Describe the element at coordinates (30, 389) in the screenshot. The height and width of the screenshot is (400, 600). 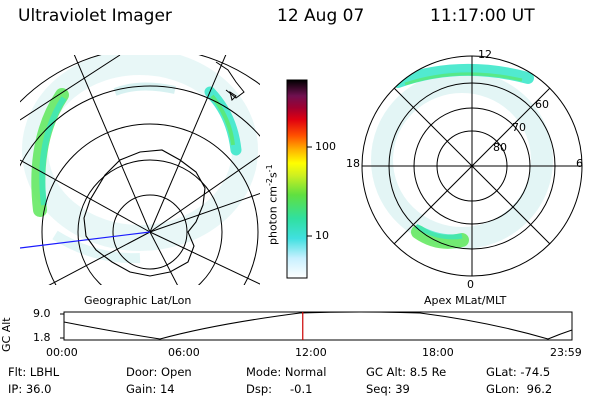
I see `ip-label: IP: 36.0` at that location.